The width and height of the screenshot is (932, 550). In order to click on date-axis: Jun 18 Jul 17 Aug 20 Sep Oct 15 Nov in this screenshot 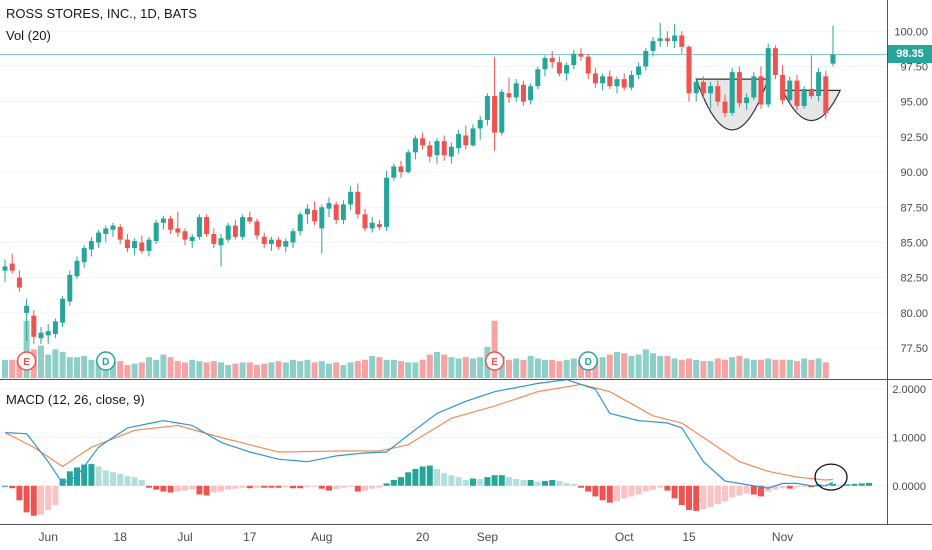, I will do `click(416, 537)`.